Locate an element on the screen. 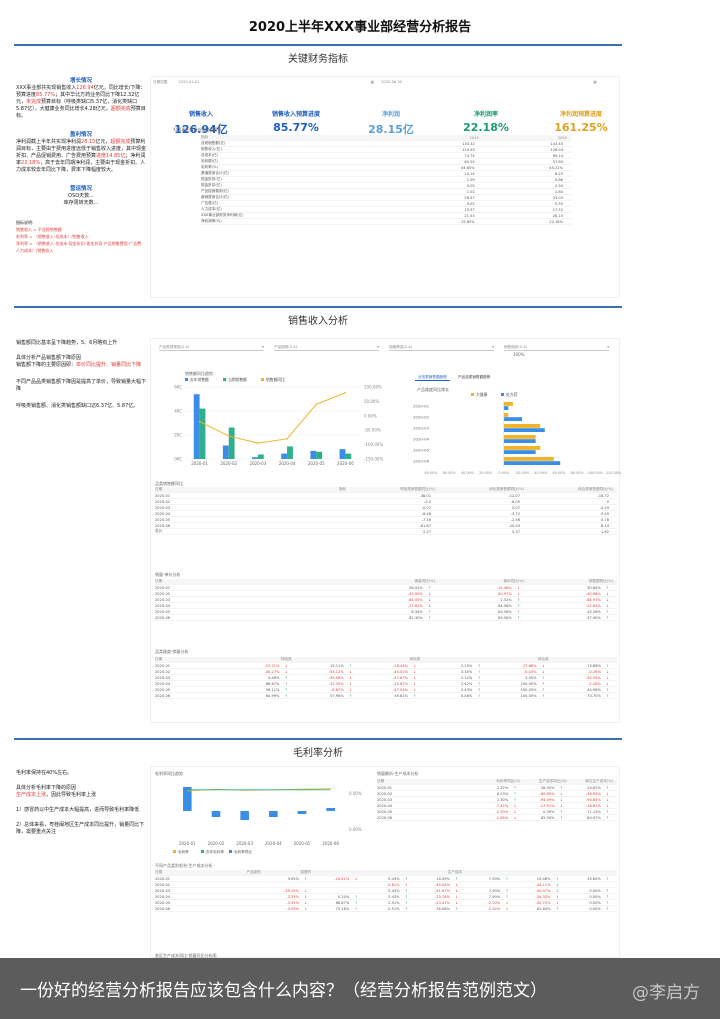 The height and width of the screenshot is (1019, 720). column-header: 单位生产成本(%) is located at coordinates (599, 781).